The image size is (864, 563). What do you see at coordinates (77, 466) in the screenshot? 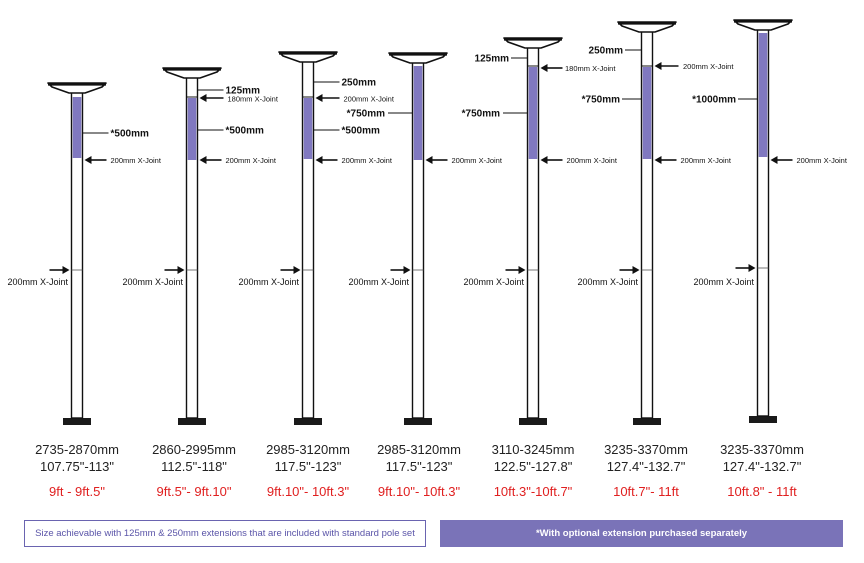
I see `length-inches: 107.75"-113"` at bounding box center [77, 466].